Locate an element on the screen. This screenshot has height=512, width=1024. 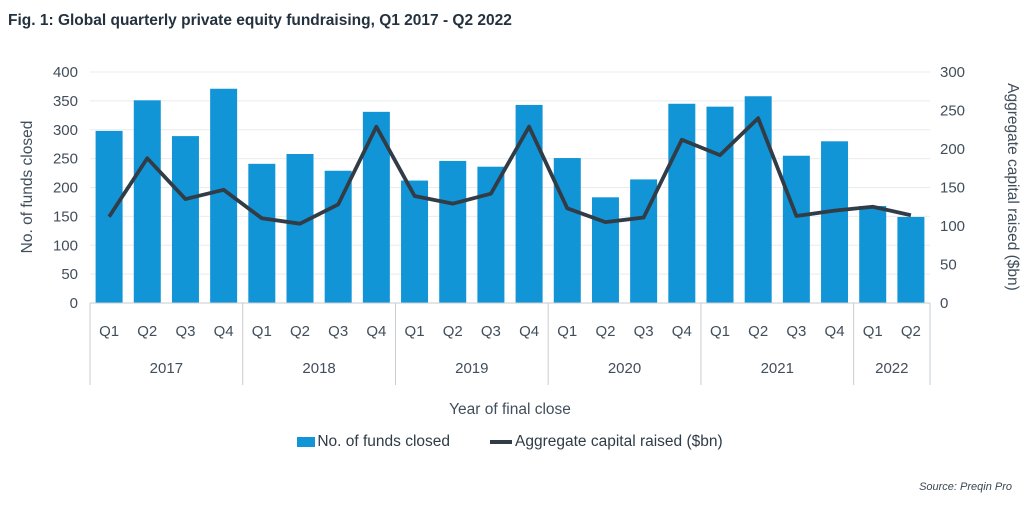
legend-line-label: Aggregate capital raised ($bn) is located at coordinates (619, 441).